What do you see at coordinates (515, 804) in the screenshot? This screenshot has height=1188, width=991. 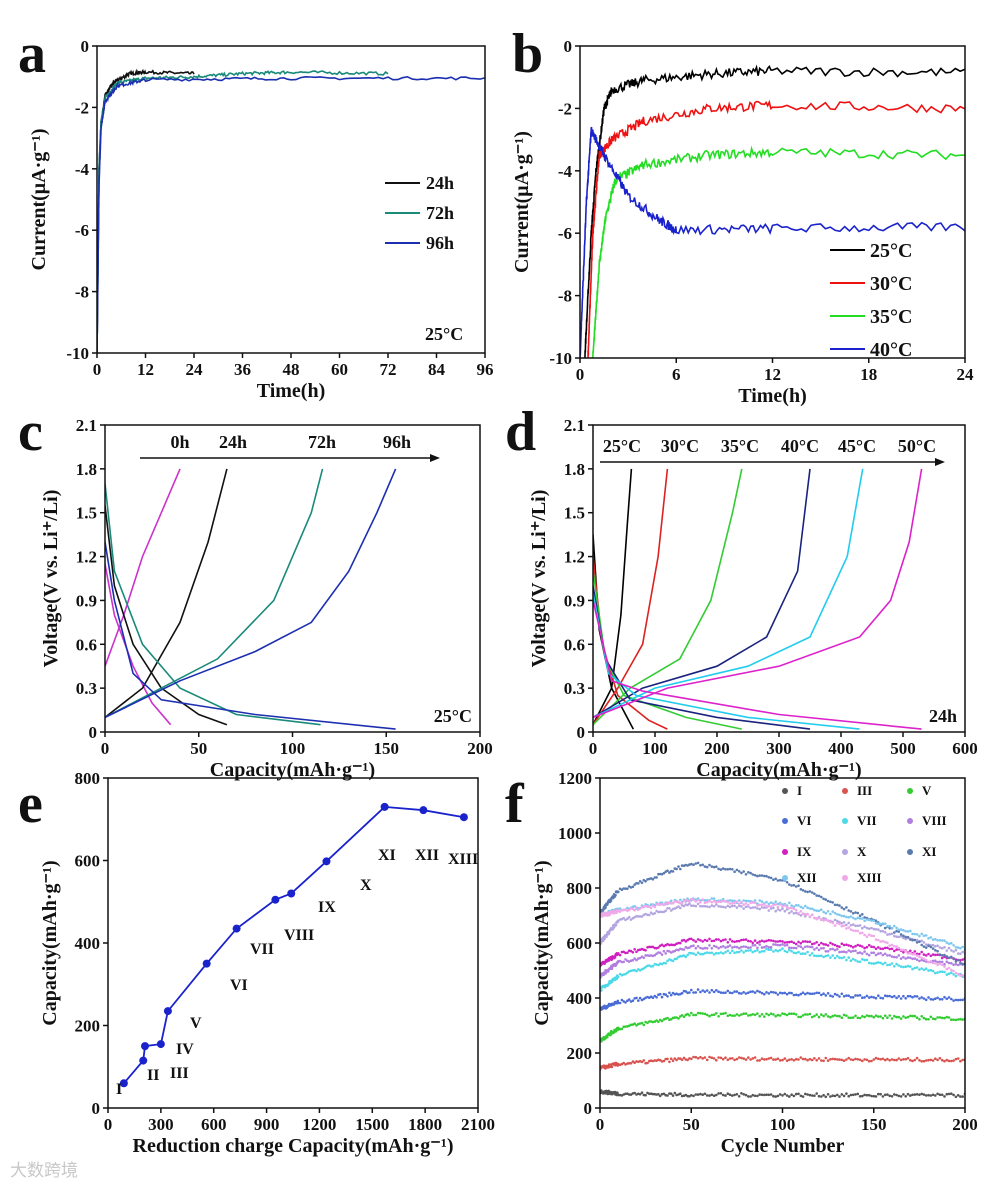 I see `panel-letter: f` at bounding box center [515, 804].